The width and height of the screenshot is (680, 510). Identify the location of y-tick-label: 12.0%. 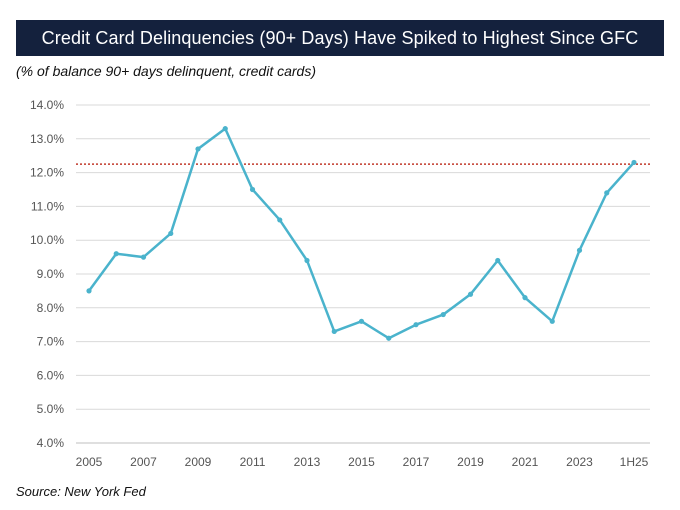
(47, 173).